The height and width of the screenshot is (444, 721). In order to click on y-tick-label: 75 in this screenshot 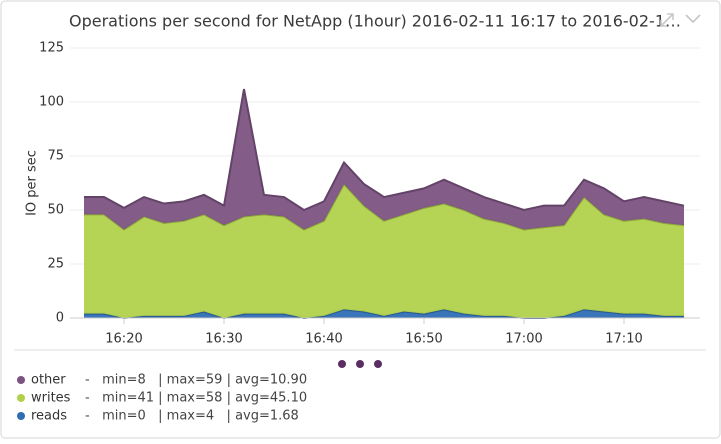, I will do `click(55, 156)`.